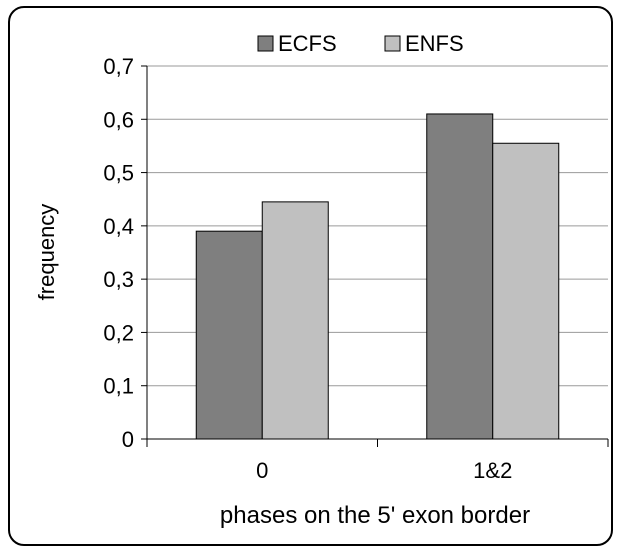 The image size is (624, 546). I want to click on y-tick-label: 0,2, so click(118, 332).